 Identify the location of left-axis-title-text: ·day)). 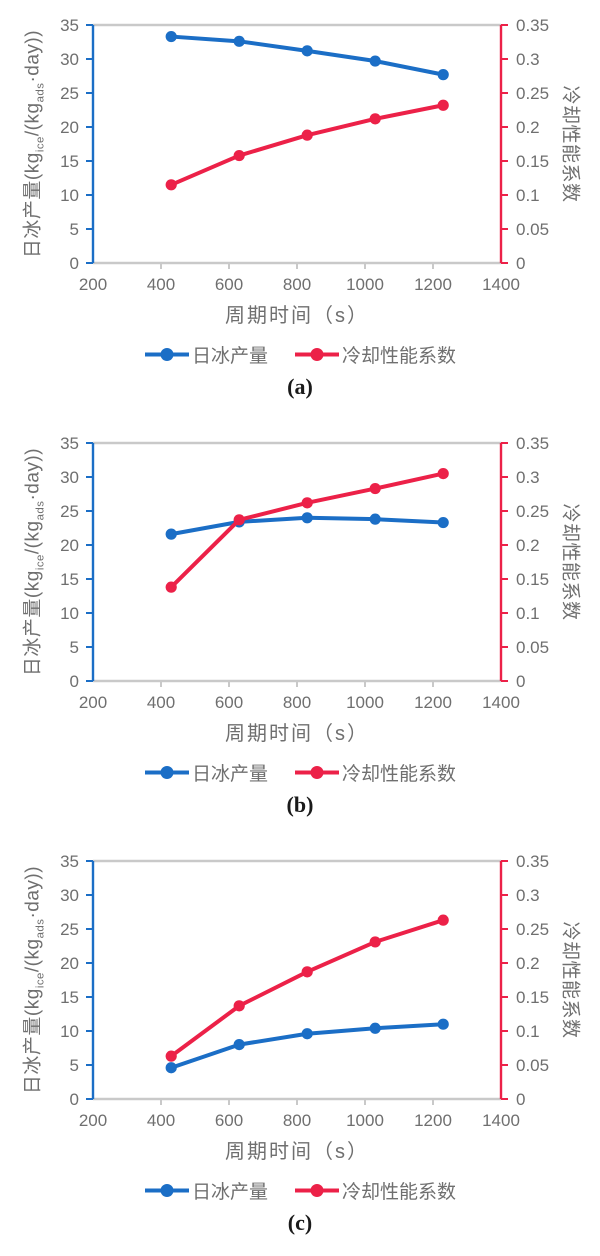
(33, 892).